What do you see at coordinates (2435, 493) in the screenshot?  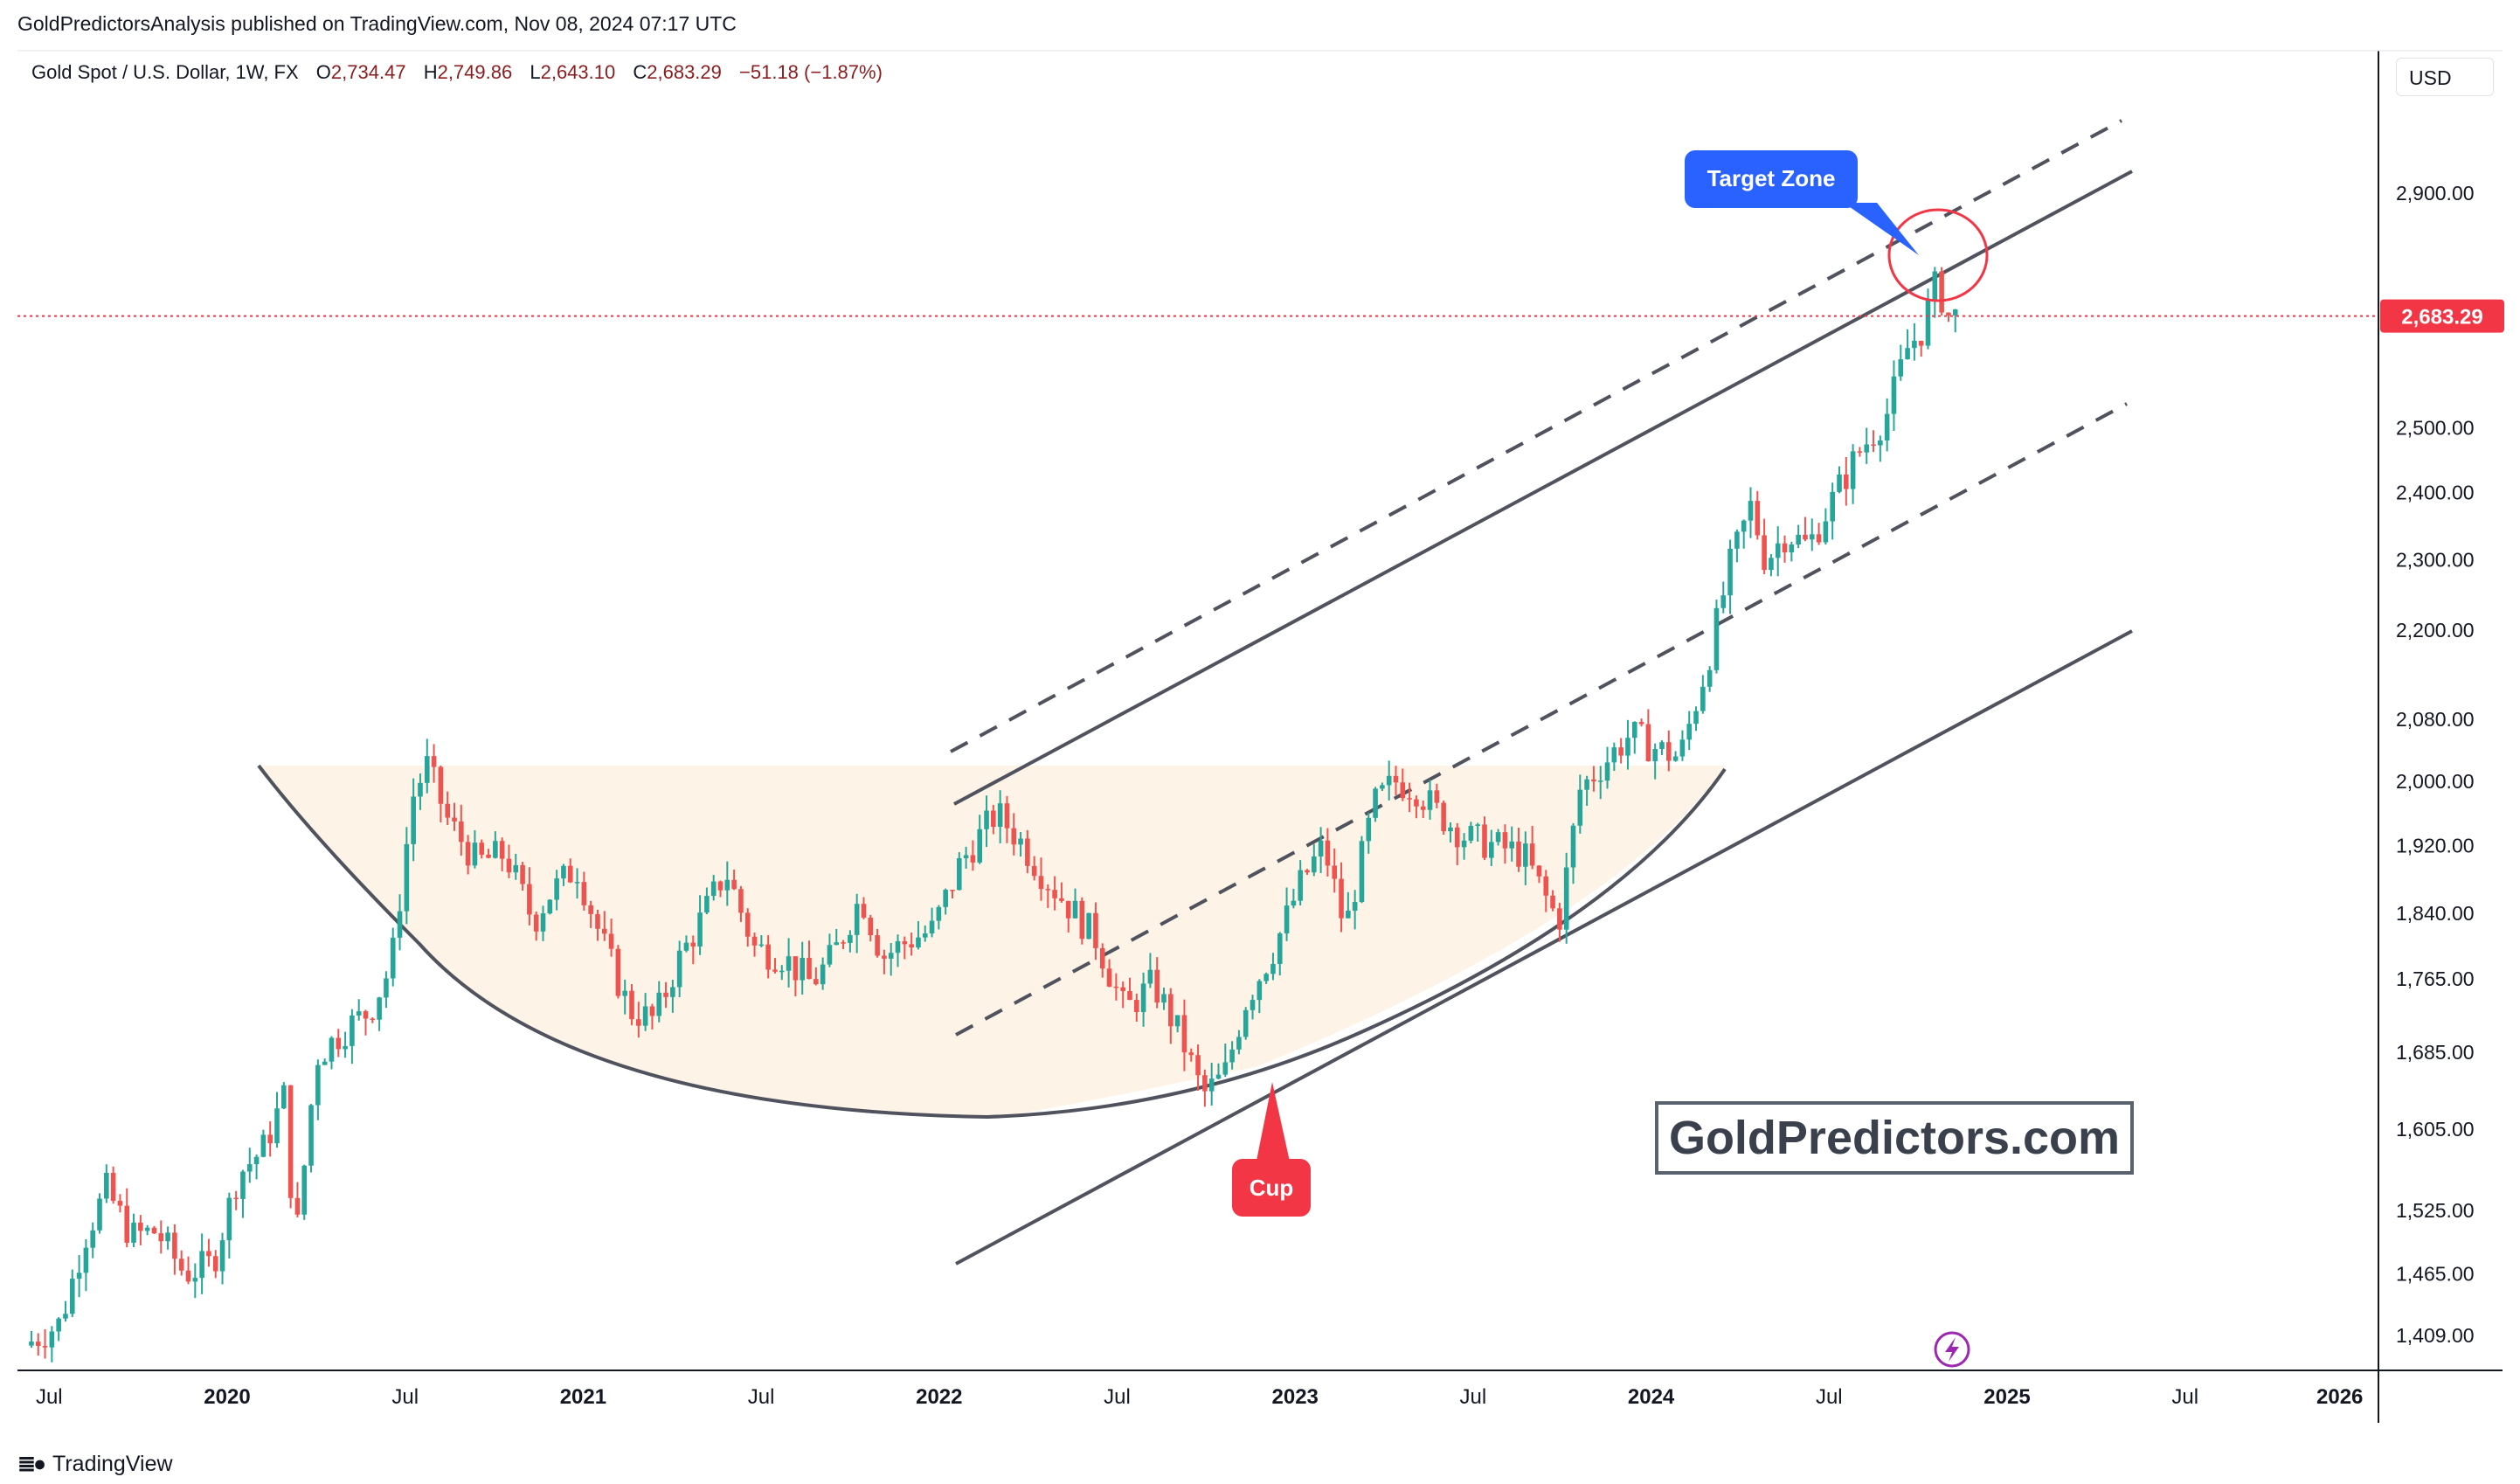 I see `price-tick-label: 2,400.00` at bounding box center [2435, 493].